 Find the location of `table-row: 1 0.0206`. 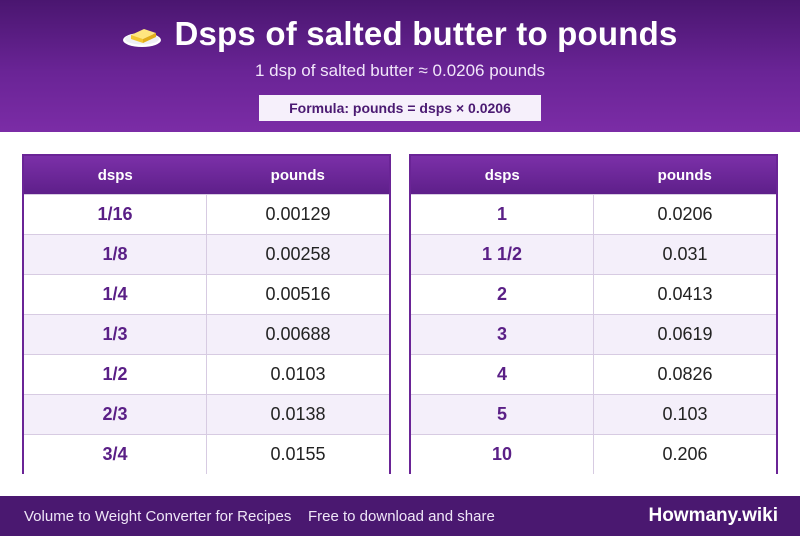

table-row: 1 0.0206 is located at coordinates (593, 214).